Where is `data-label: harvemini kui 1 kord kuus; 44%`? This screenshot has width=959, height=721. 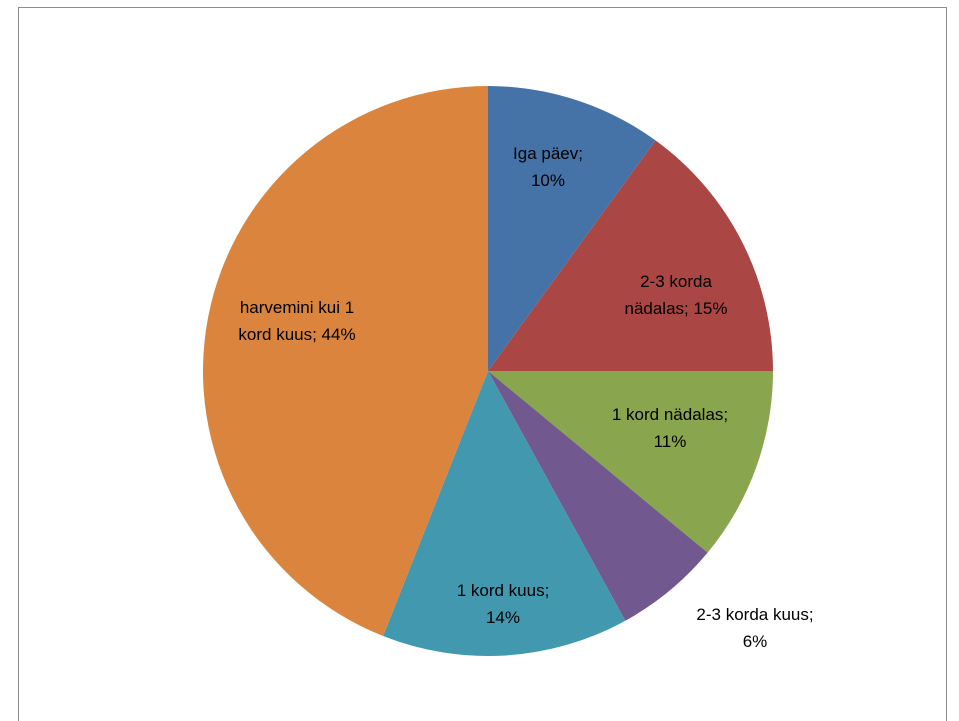
data-label: harvemini kui 1 kord kuus; 44% is located at coordinates (297, 321).